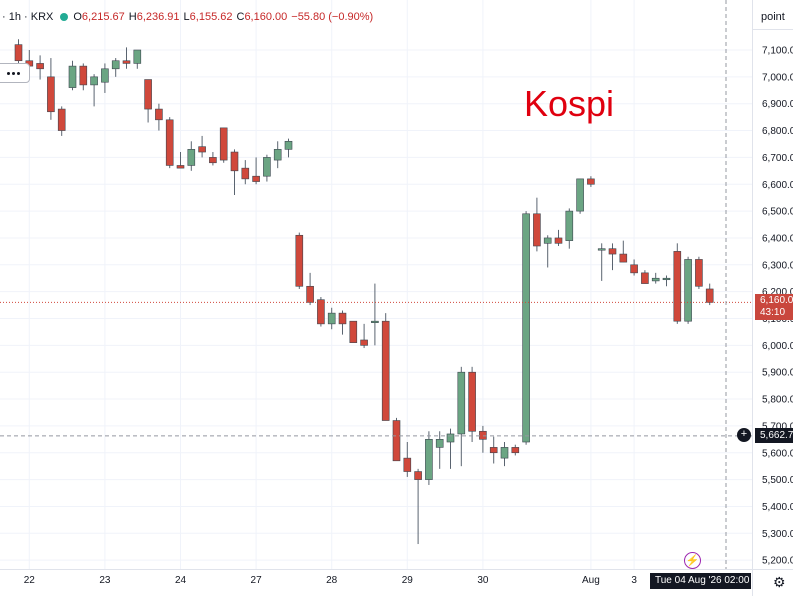 This screenshot has height=596, width=793. Describe the element at coordinates (569, 103) in the screenshot. I see `chart-annotation-title: Kospi` at that location.